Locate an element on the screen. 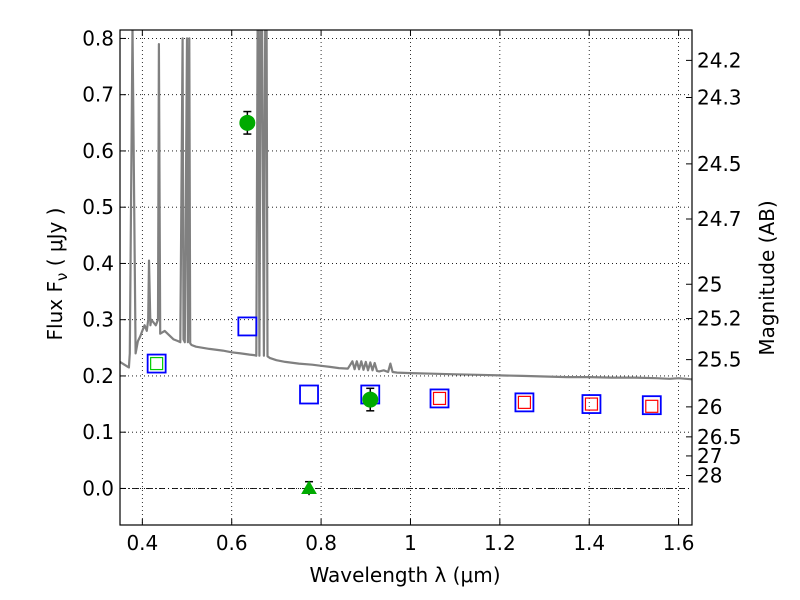  x-axis-label: Wavelength λ (μm) is located at coordinates (404, 575).